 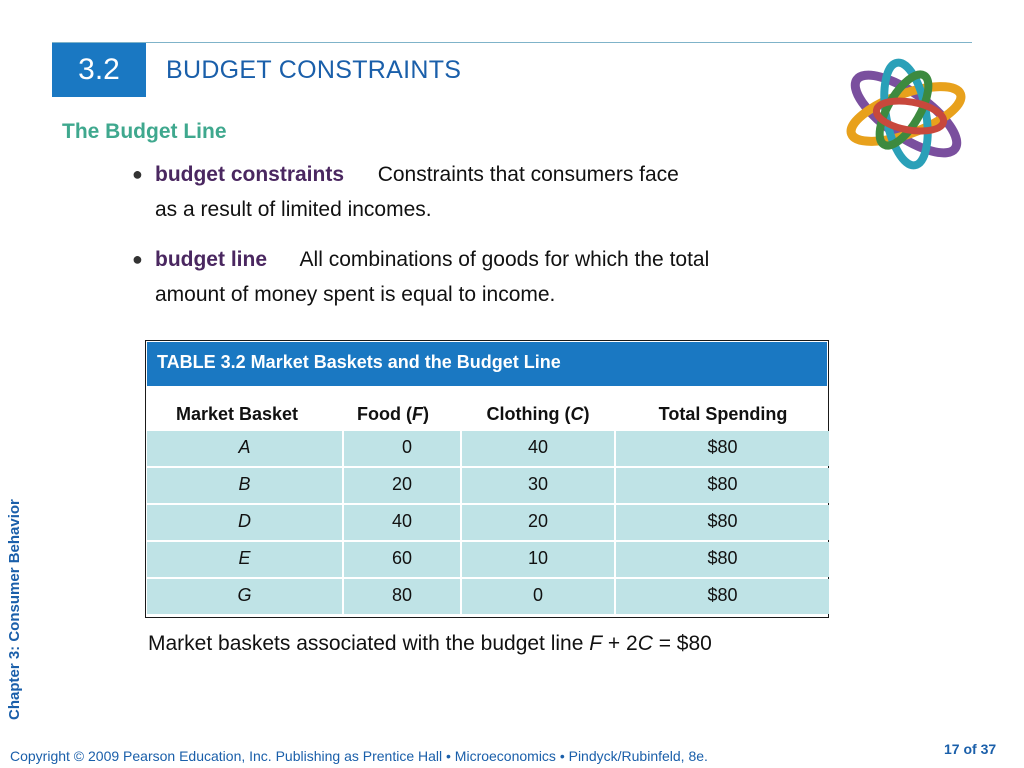 I want to click on table-row: G 80 0 $80, so click(x=488, y=597).